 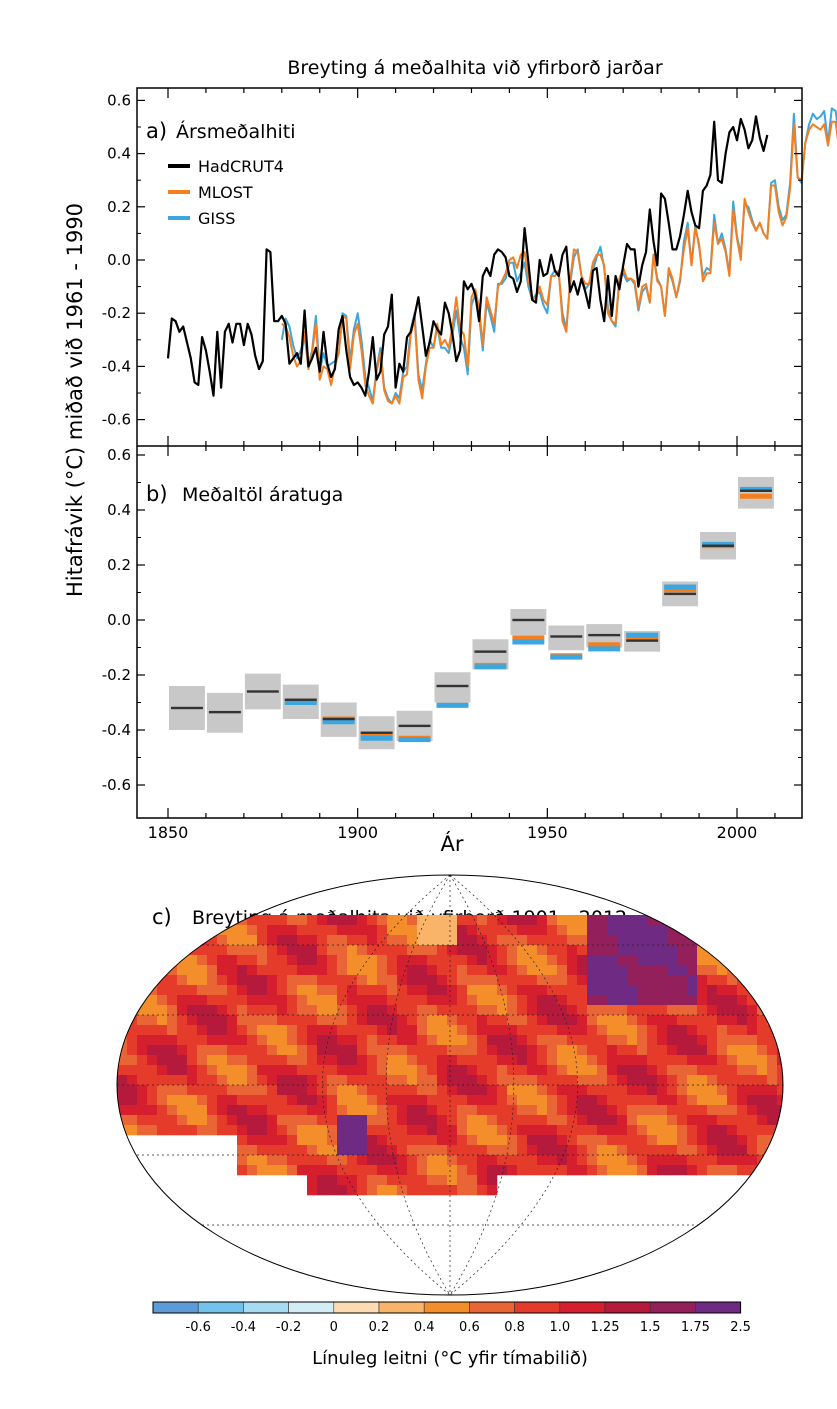 I want to click on decade-band, so click(x=452, y=687).